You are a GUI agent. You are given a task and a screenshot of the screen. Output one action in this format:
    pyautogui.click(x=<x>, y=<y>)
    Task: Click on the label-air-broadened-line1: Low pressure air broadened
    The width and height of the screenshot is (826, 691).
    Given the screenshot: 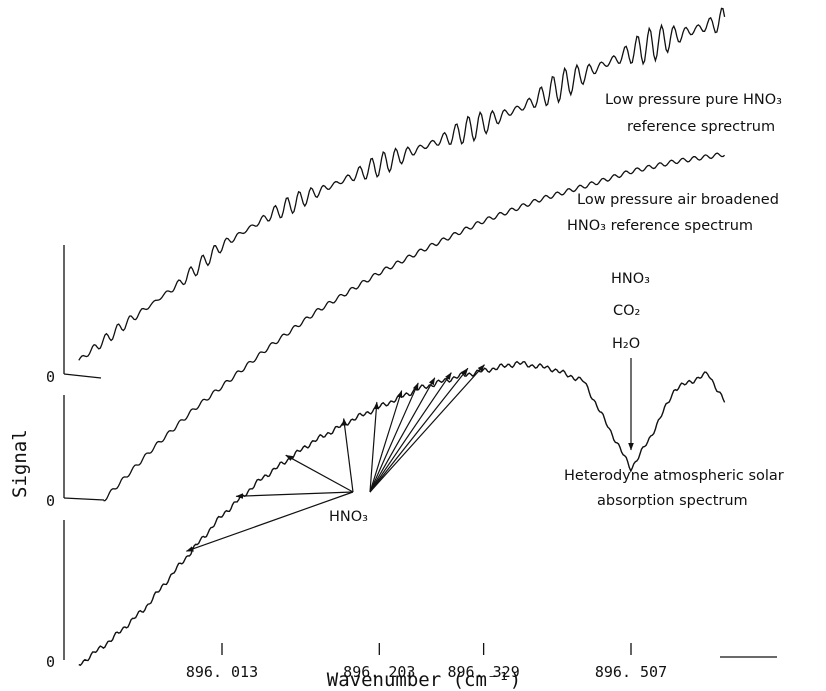 What is the action you would take?
    pyautogui.click(x=678, y=200)
    